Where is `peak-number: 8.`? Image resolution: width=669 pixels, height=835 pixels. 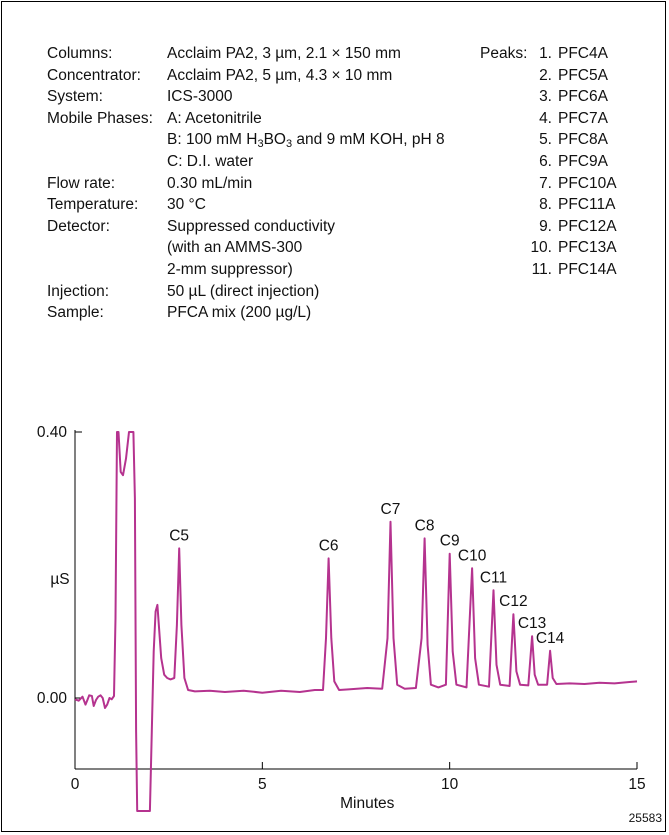
peak-number: 8. is located at coordinates (545, 205).